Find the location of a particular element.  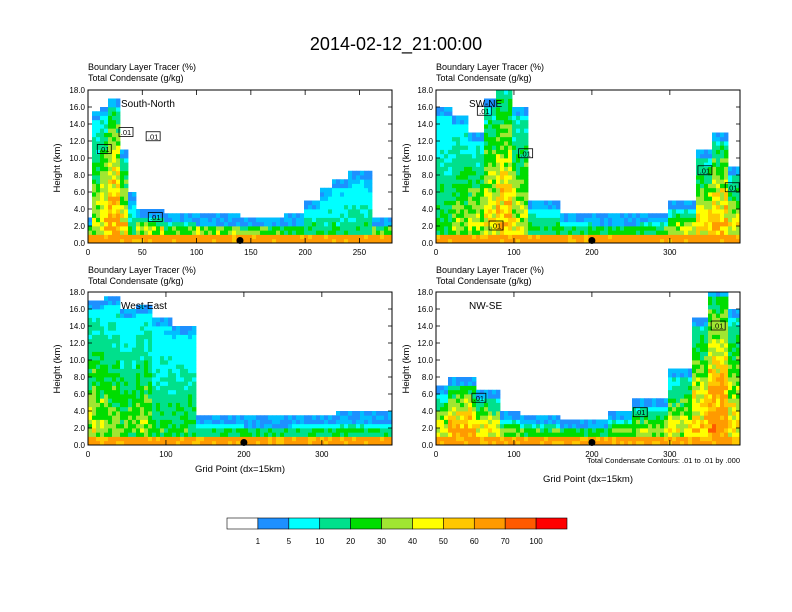

y-tick-label: 14.0 is located at coordinates (425, 326).